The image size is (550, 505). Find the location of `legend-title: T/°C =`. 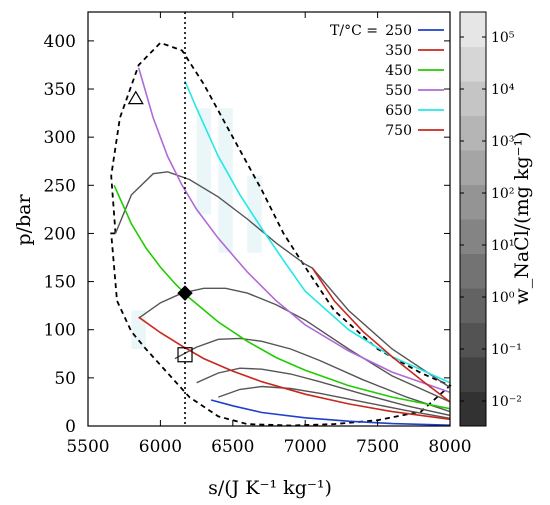

legend-title: T/°C = is located at coordinates (354, 31).